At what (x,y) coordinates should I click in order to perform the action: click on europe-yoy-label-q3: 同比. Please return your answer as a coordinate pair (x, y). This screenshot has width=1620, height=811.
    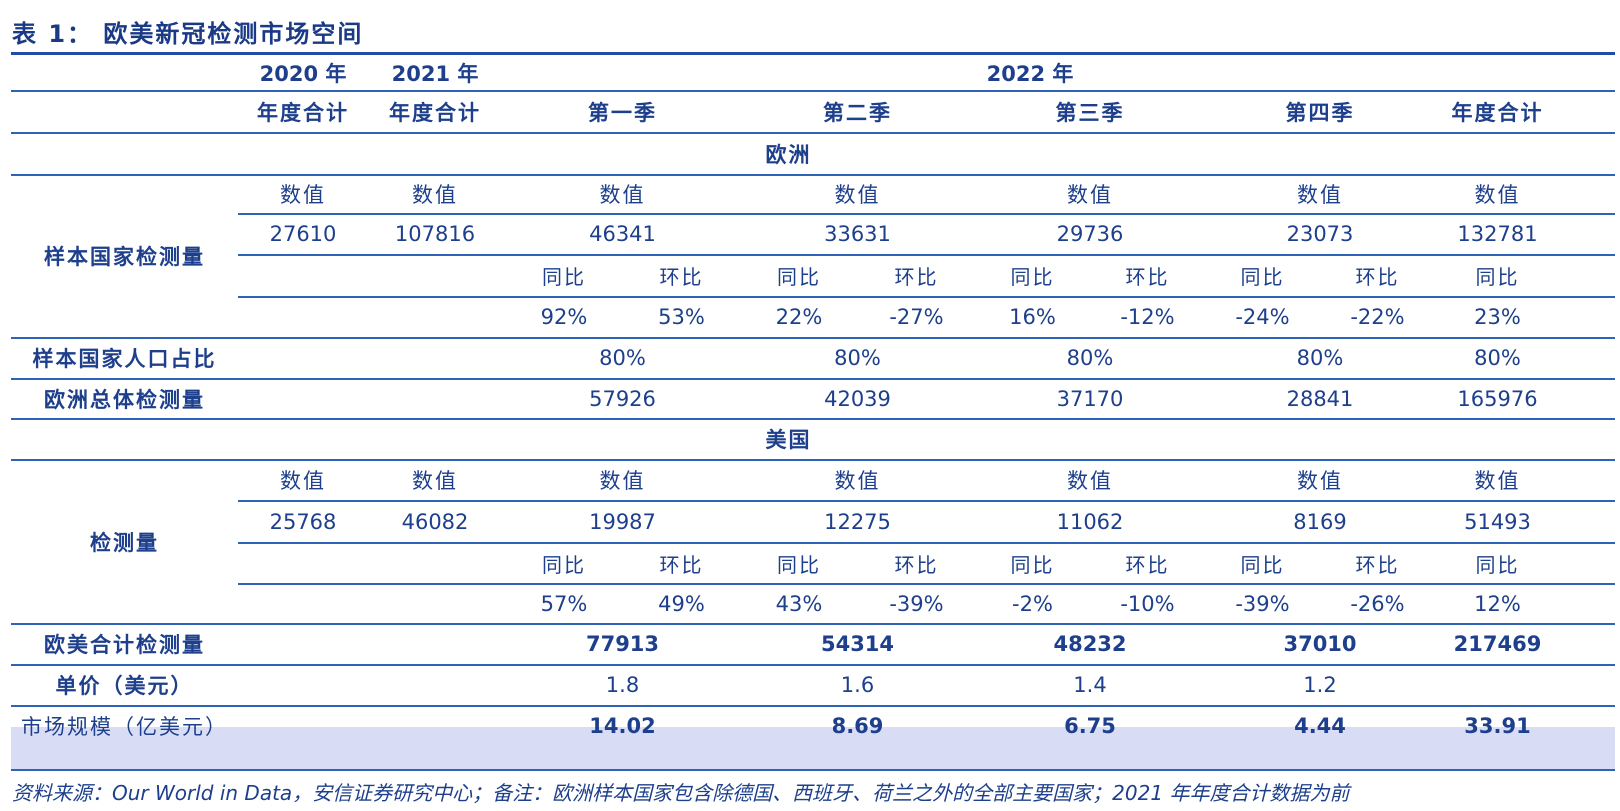
    Looking at the image, I should click on (1032, 276).